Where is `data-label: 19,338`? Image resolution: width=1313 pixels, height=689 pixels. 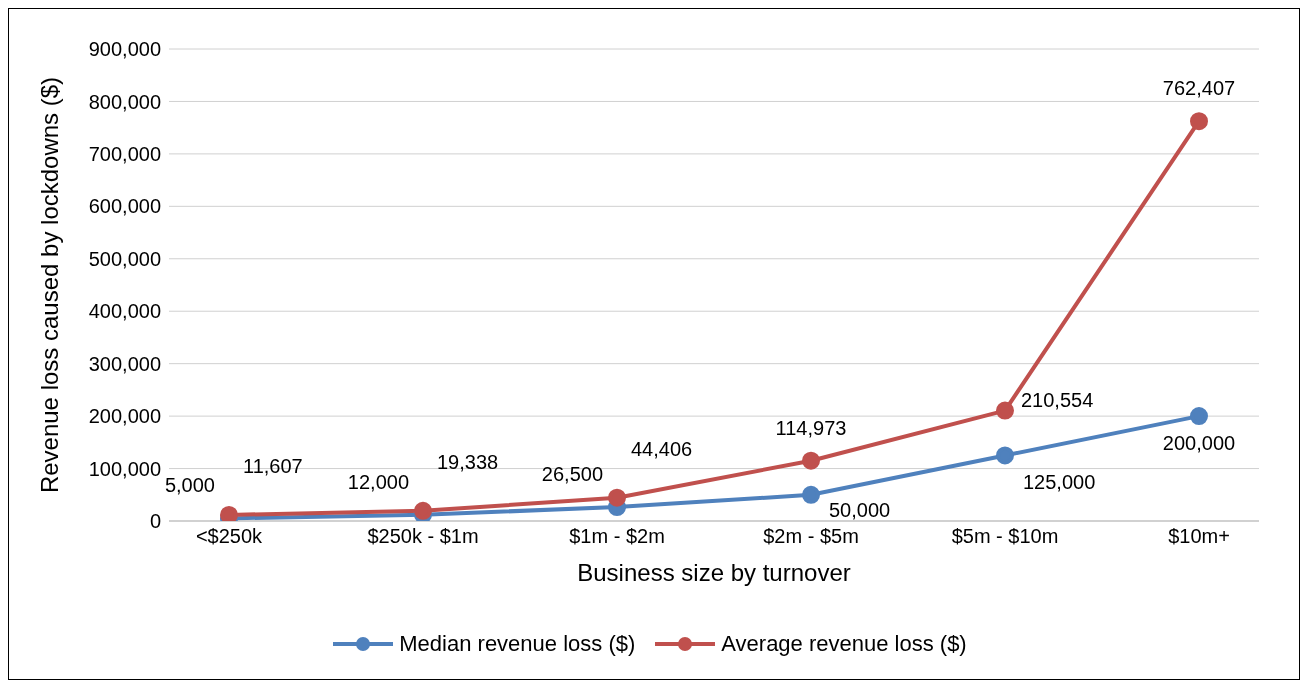
data-label: 19,338 is located at coordinates (468, 461).